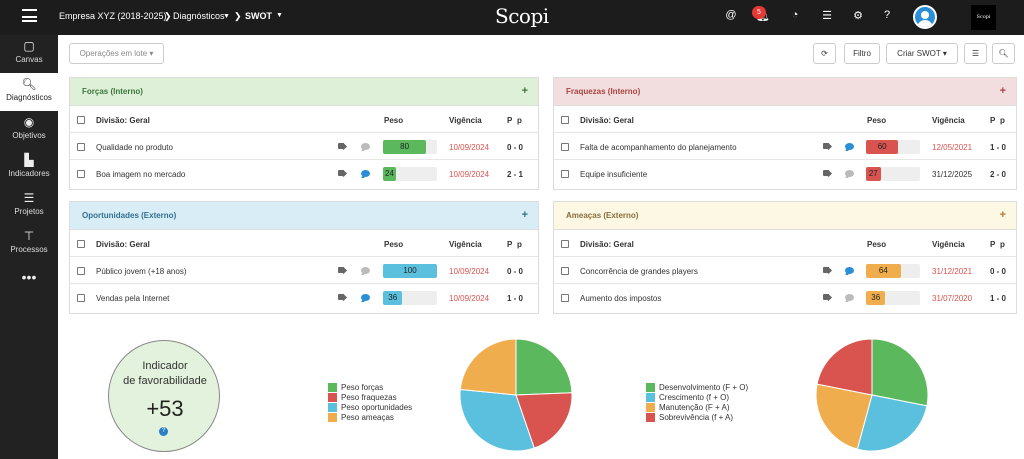 The width and height of the screenshot is (1024, 459). I want to click on scopi-logo: Scopi, so click(522, 16).